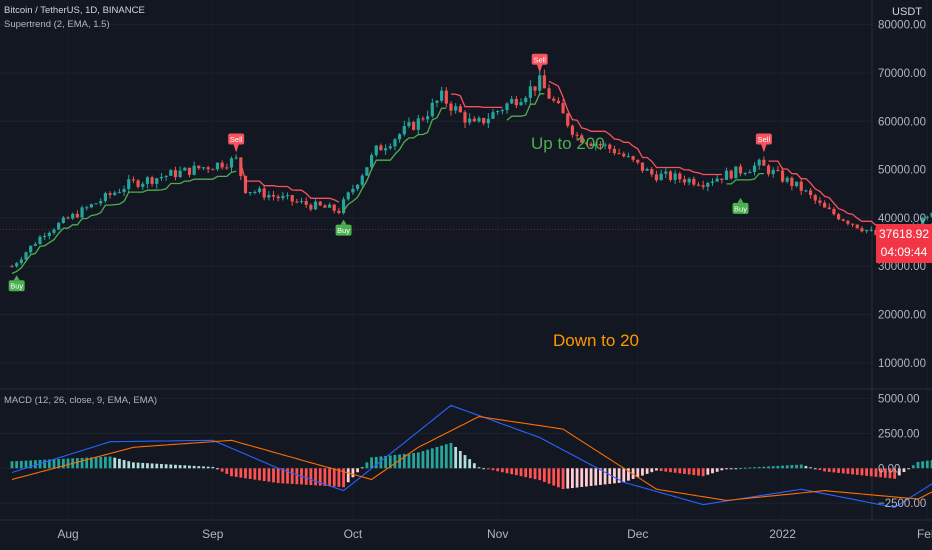 This screenshot has height=550, width=932. What do you see at coordinates (924, 534) in the screenshot?
I see `time-tick-label: Feb` at bounding box center [924, 534].